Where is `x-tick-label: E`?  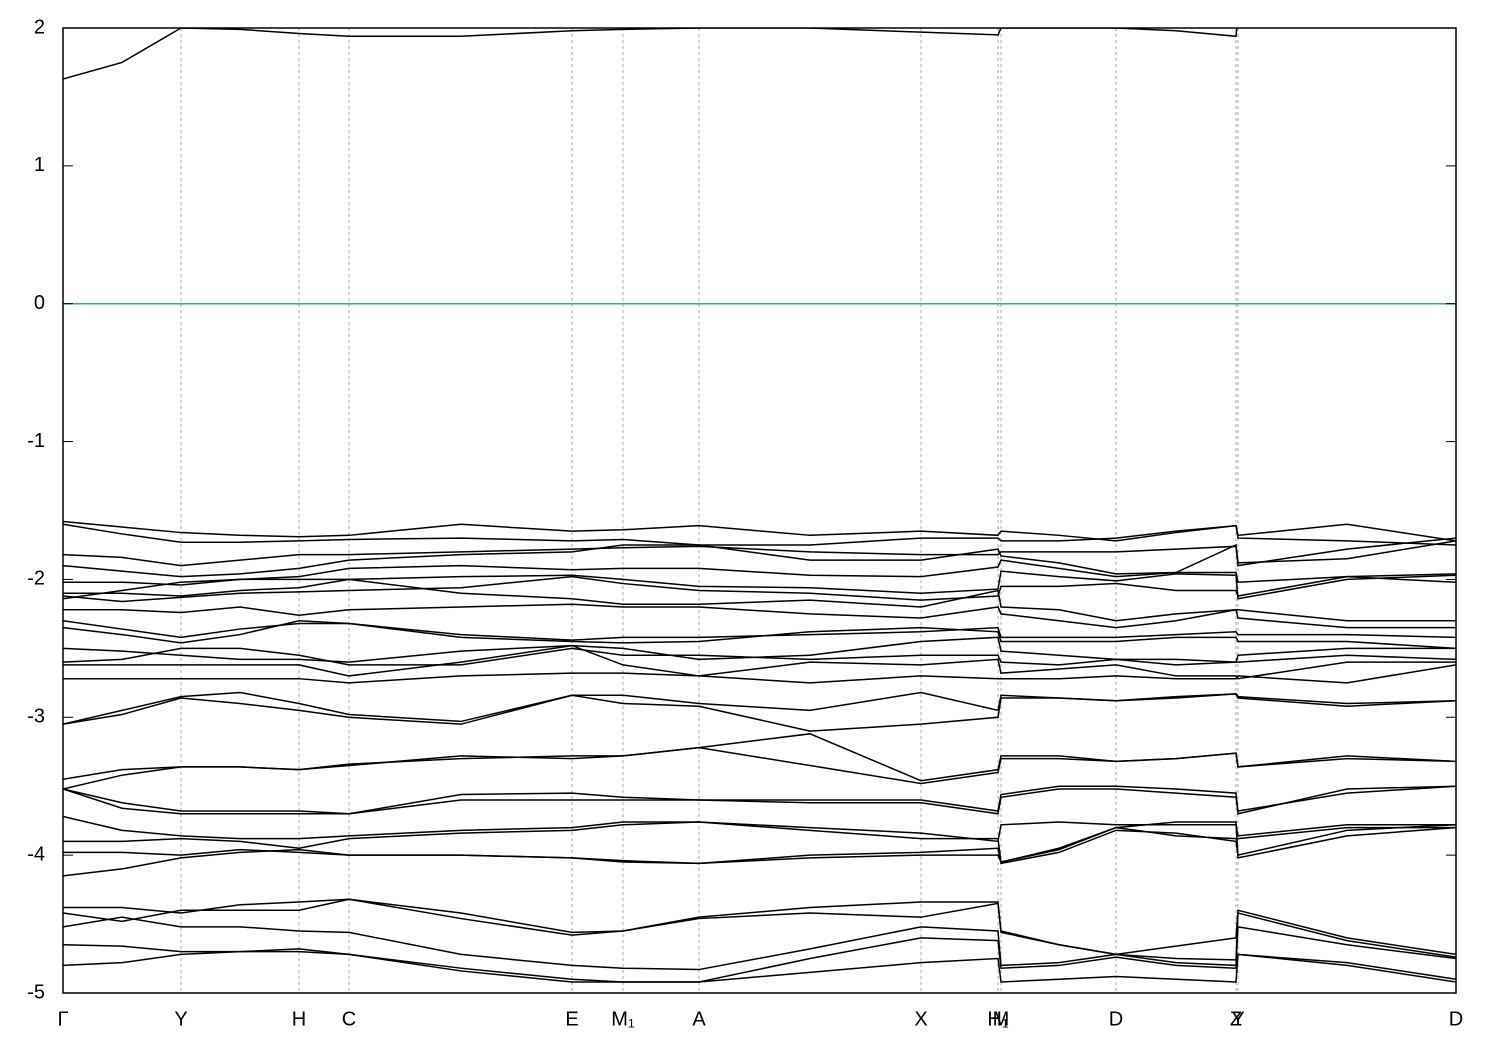 x-tick-label: E is located at coordinates (571, 1019).